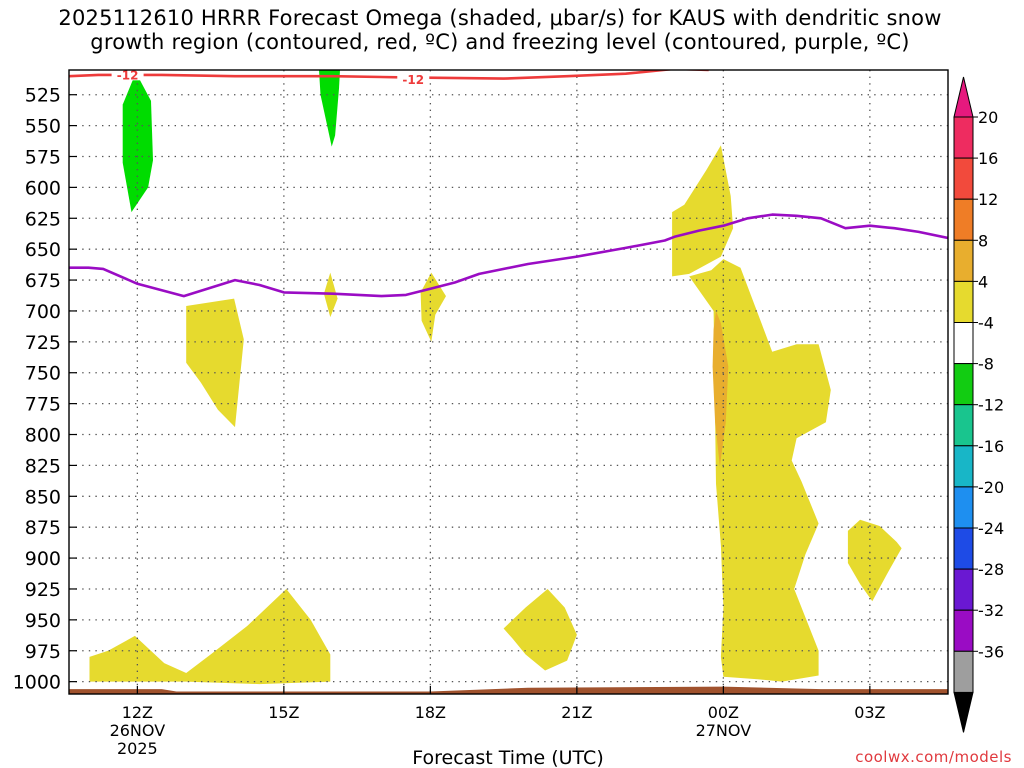 The height and width of the screenshot is (768, 1024). Describe the element at coordinates (43, 219) in the screenshot. I see `y-tick-label-625: 625` at that location.